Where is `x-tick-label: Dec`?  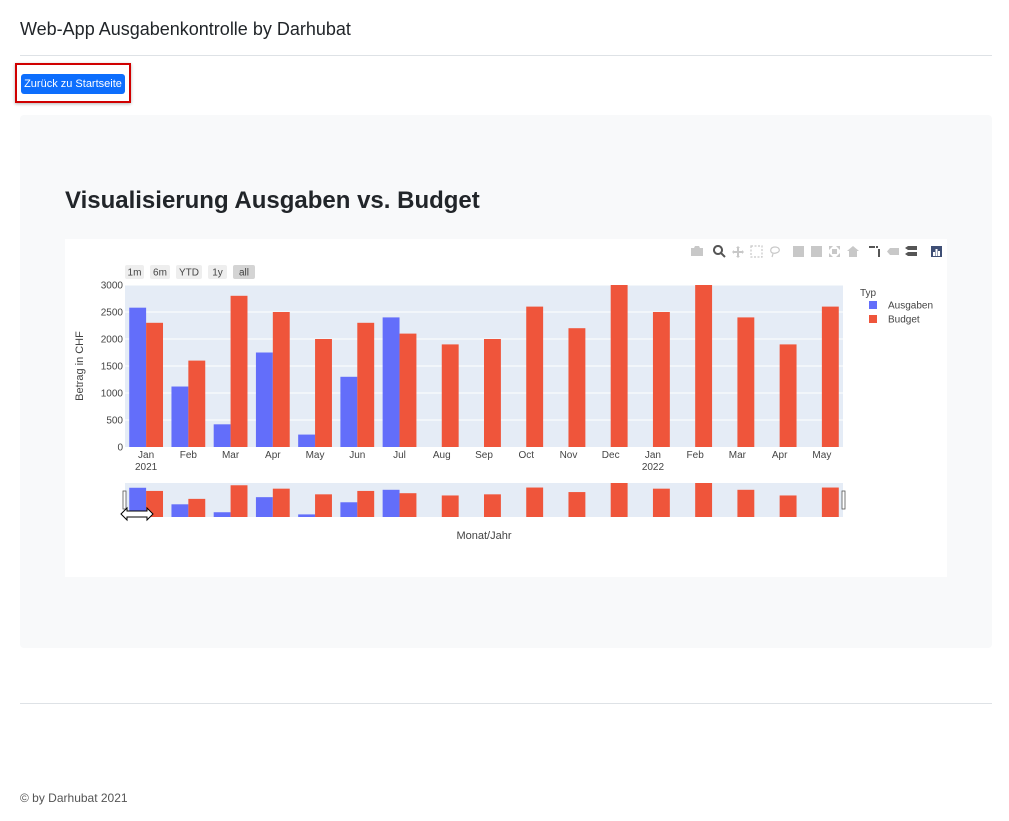 x-tick-label: Dec is located at coordinates (611, 455).